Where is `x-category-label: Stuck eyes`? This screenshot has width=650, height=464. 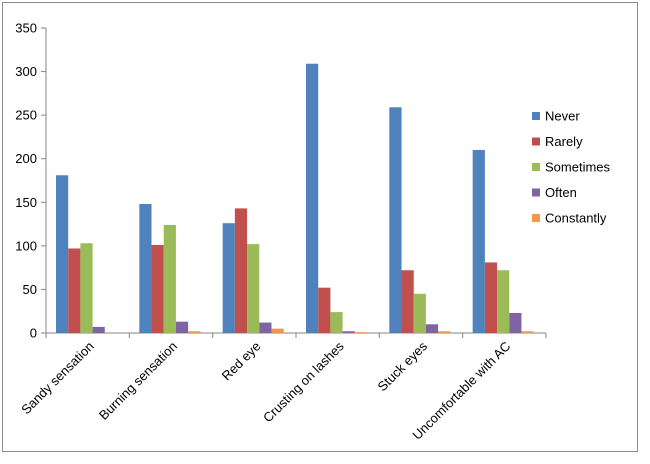
x-category-label: Stuck eyes is located at coordinates (403, 366).